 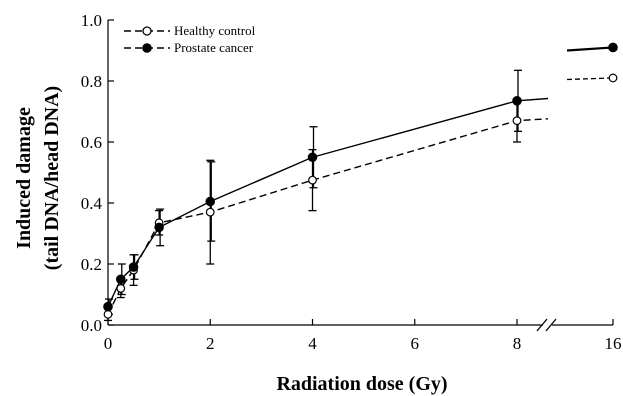 I want to click on y-axis-title: Induced damage (tail DNA/head DNA), so click(x=38, y=178).